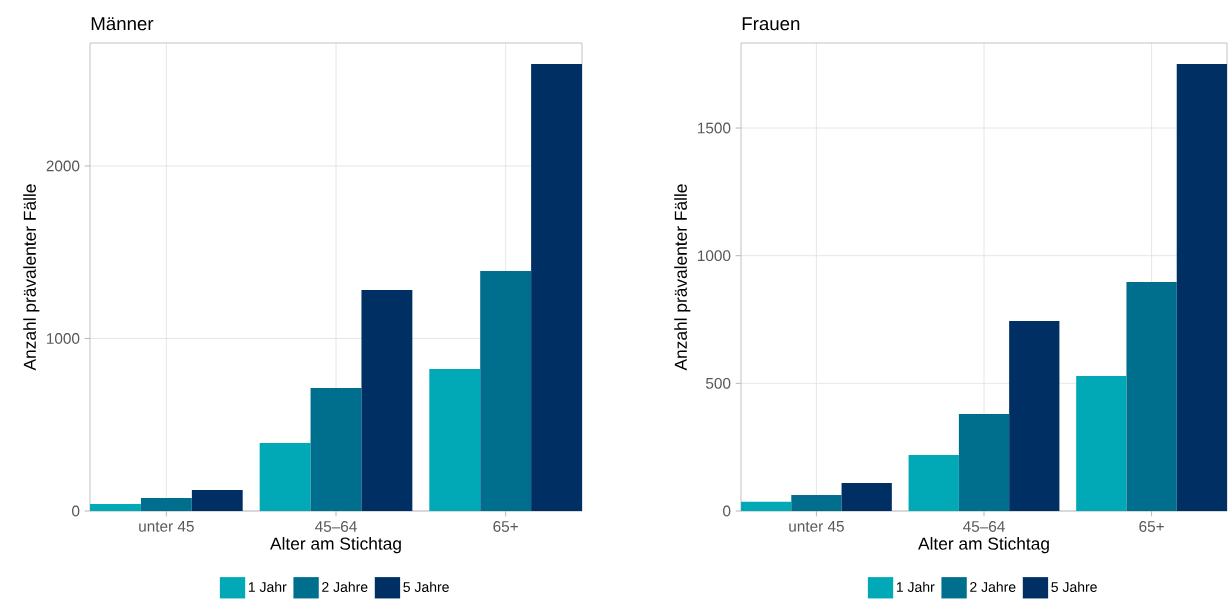  What do you see at coordinates (122, 24) in the screenshot?
I see `chart-title: Männer` at bounding box center [122, 24].